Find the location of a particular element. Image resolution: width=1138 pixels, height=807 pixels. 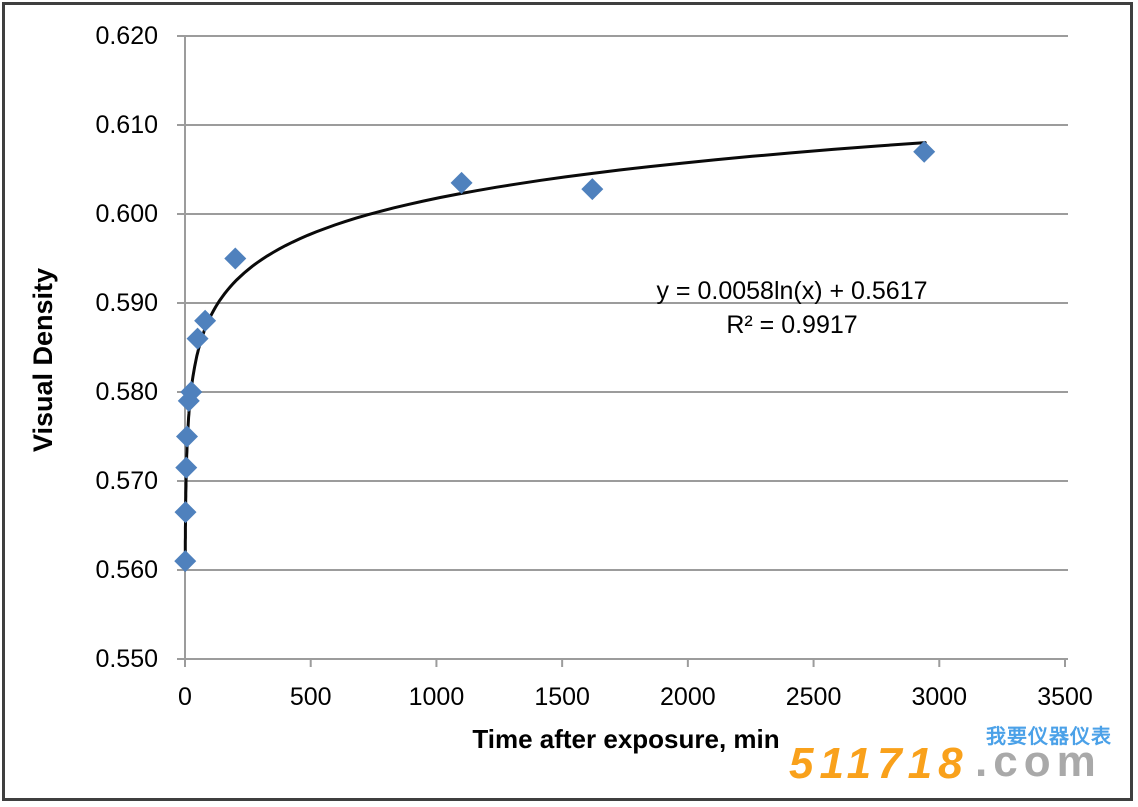

trendline-annotation: y = 0.0058ln(x) + 0.5617 R² = 0.9917 is located at coordinates (792, 308).